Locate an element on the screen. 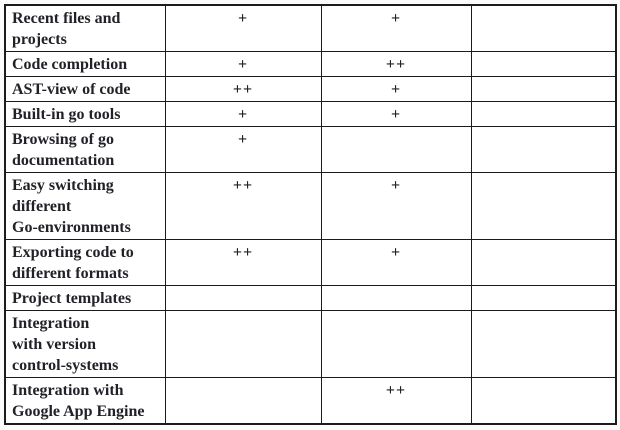 This screenshot has height=430, width=620. table-row: Browsing of go documentation + is located at coordinates (310, 149).